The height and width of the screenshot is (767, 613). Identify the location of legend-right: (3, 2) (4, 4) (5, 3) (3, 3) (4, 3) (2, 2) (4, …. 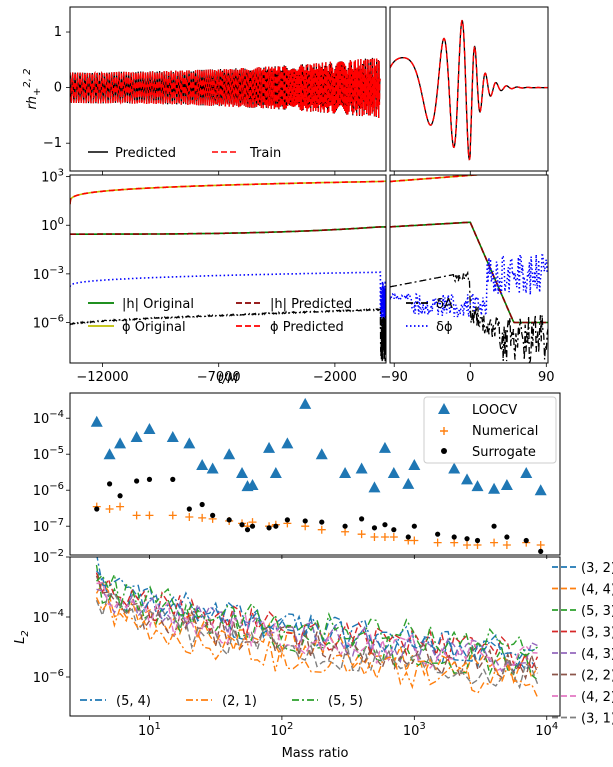
(582, 644).